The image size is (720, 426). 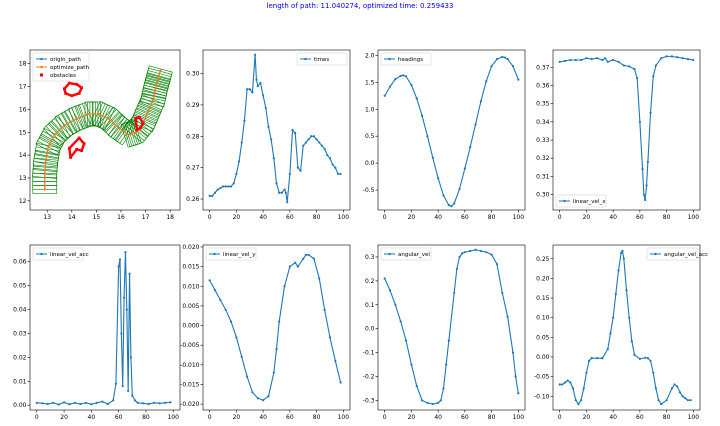 I want to click on y-tick-label: -0.10, so click(x=542, y=396).